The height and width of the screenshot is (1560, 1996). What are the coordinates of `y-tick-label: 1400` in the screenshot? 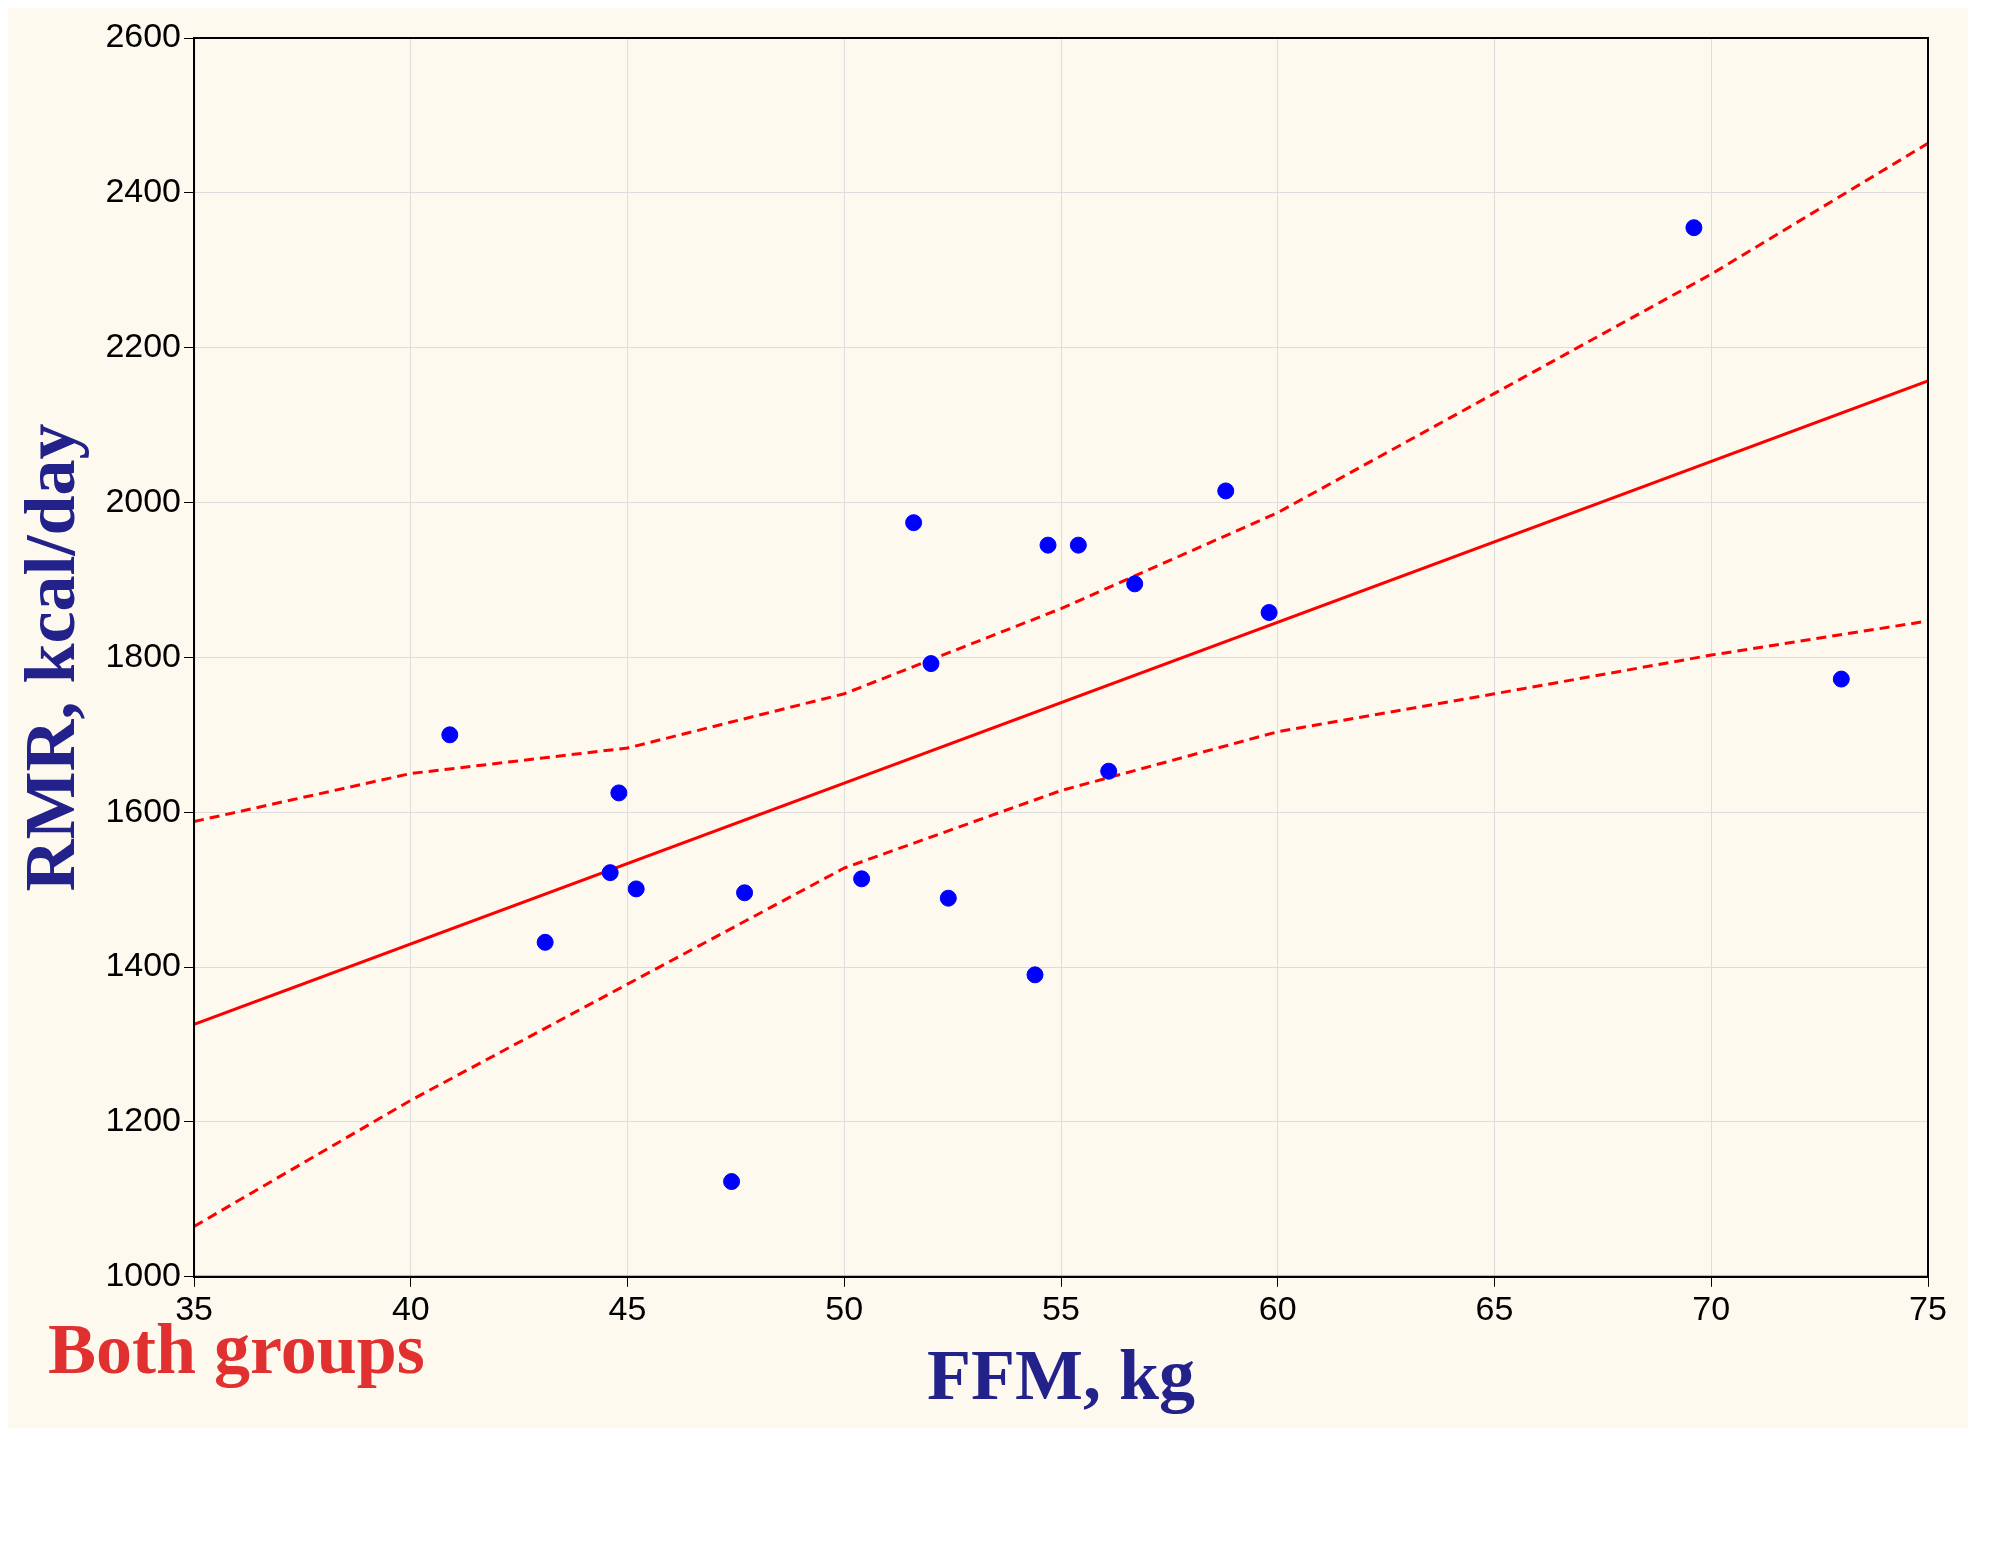 It's located at (143, 964).